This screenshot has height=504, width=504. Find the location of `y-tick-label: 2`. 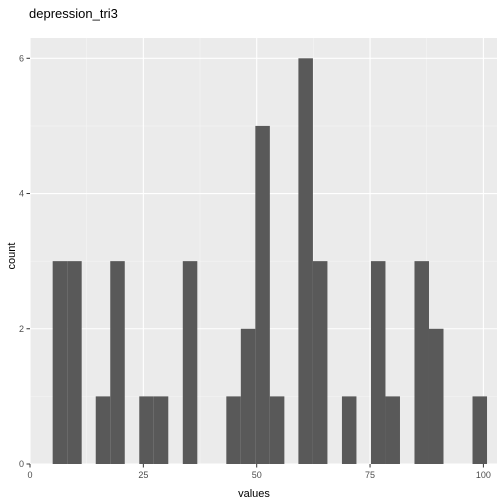

y-tick-label: 2 is located at coordinates (21, 329).